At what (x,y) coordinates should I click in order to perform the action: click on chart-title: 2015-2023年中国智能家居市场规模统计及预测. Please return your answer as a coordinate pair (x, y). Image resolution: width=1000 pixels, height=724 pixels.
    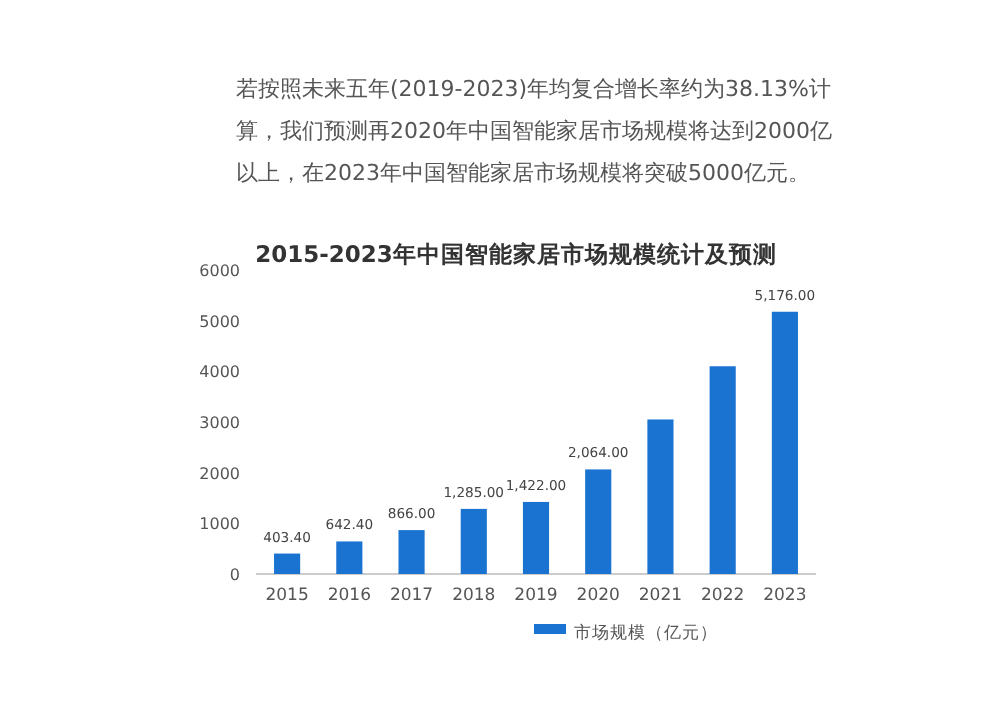
    Looking at the image, I should click on (516, 254).